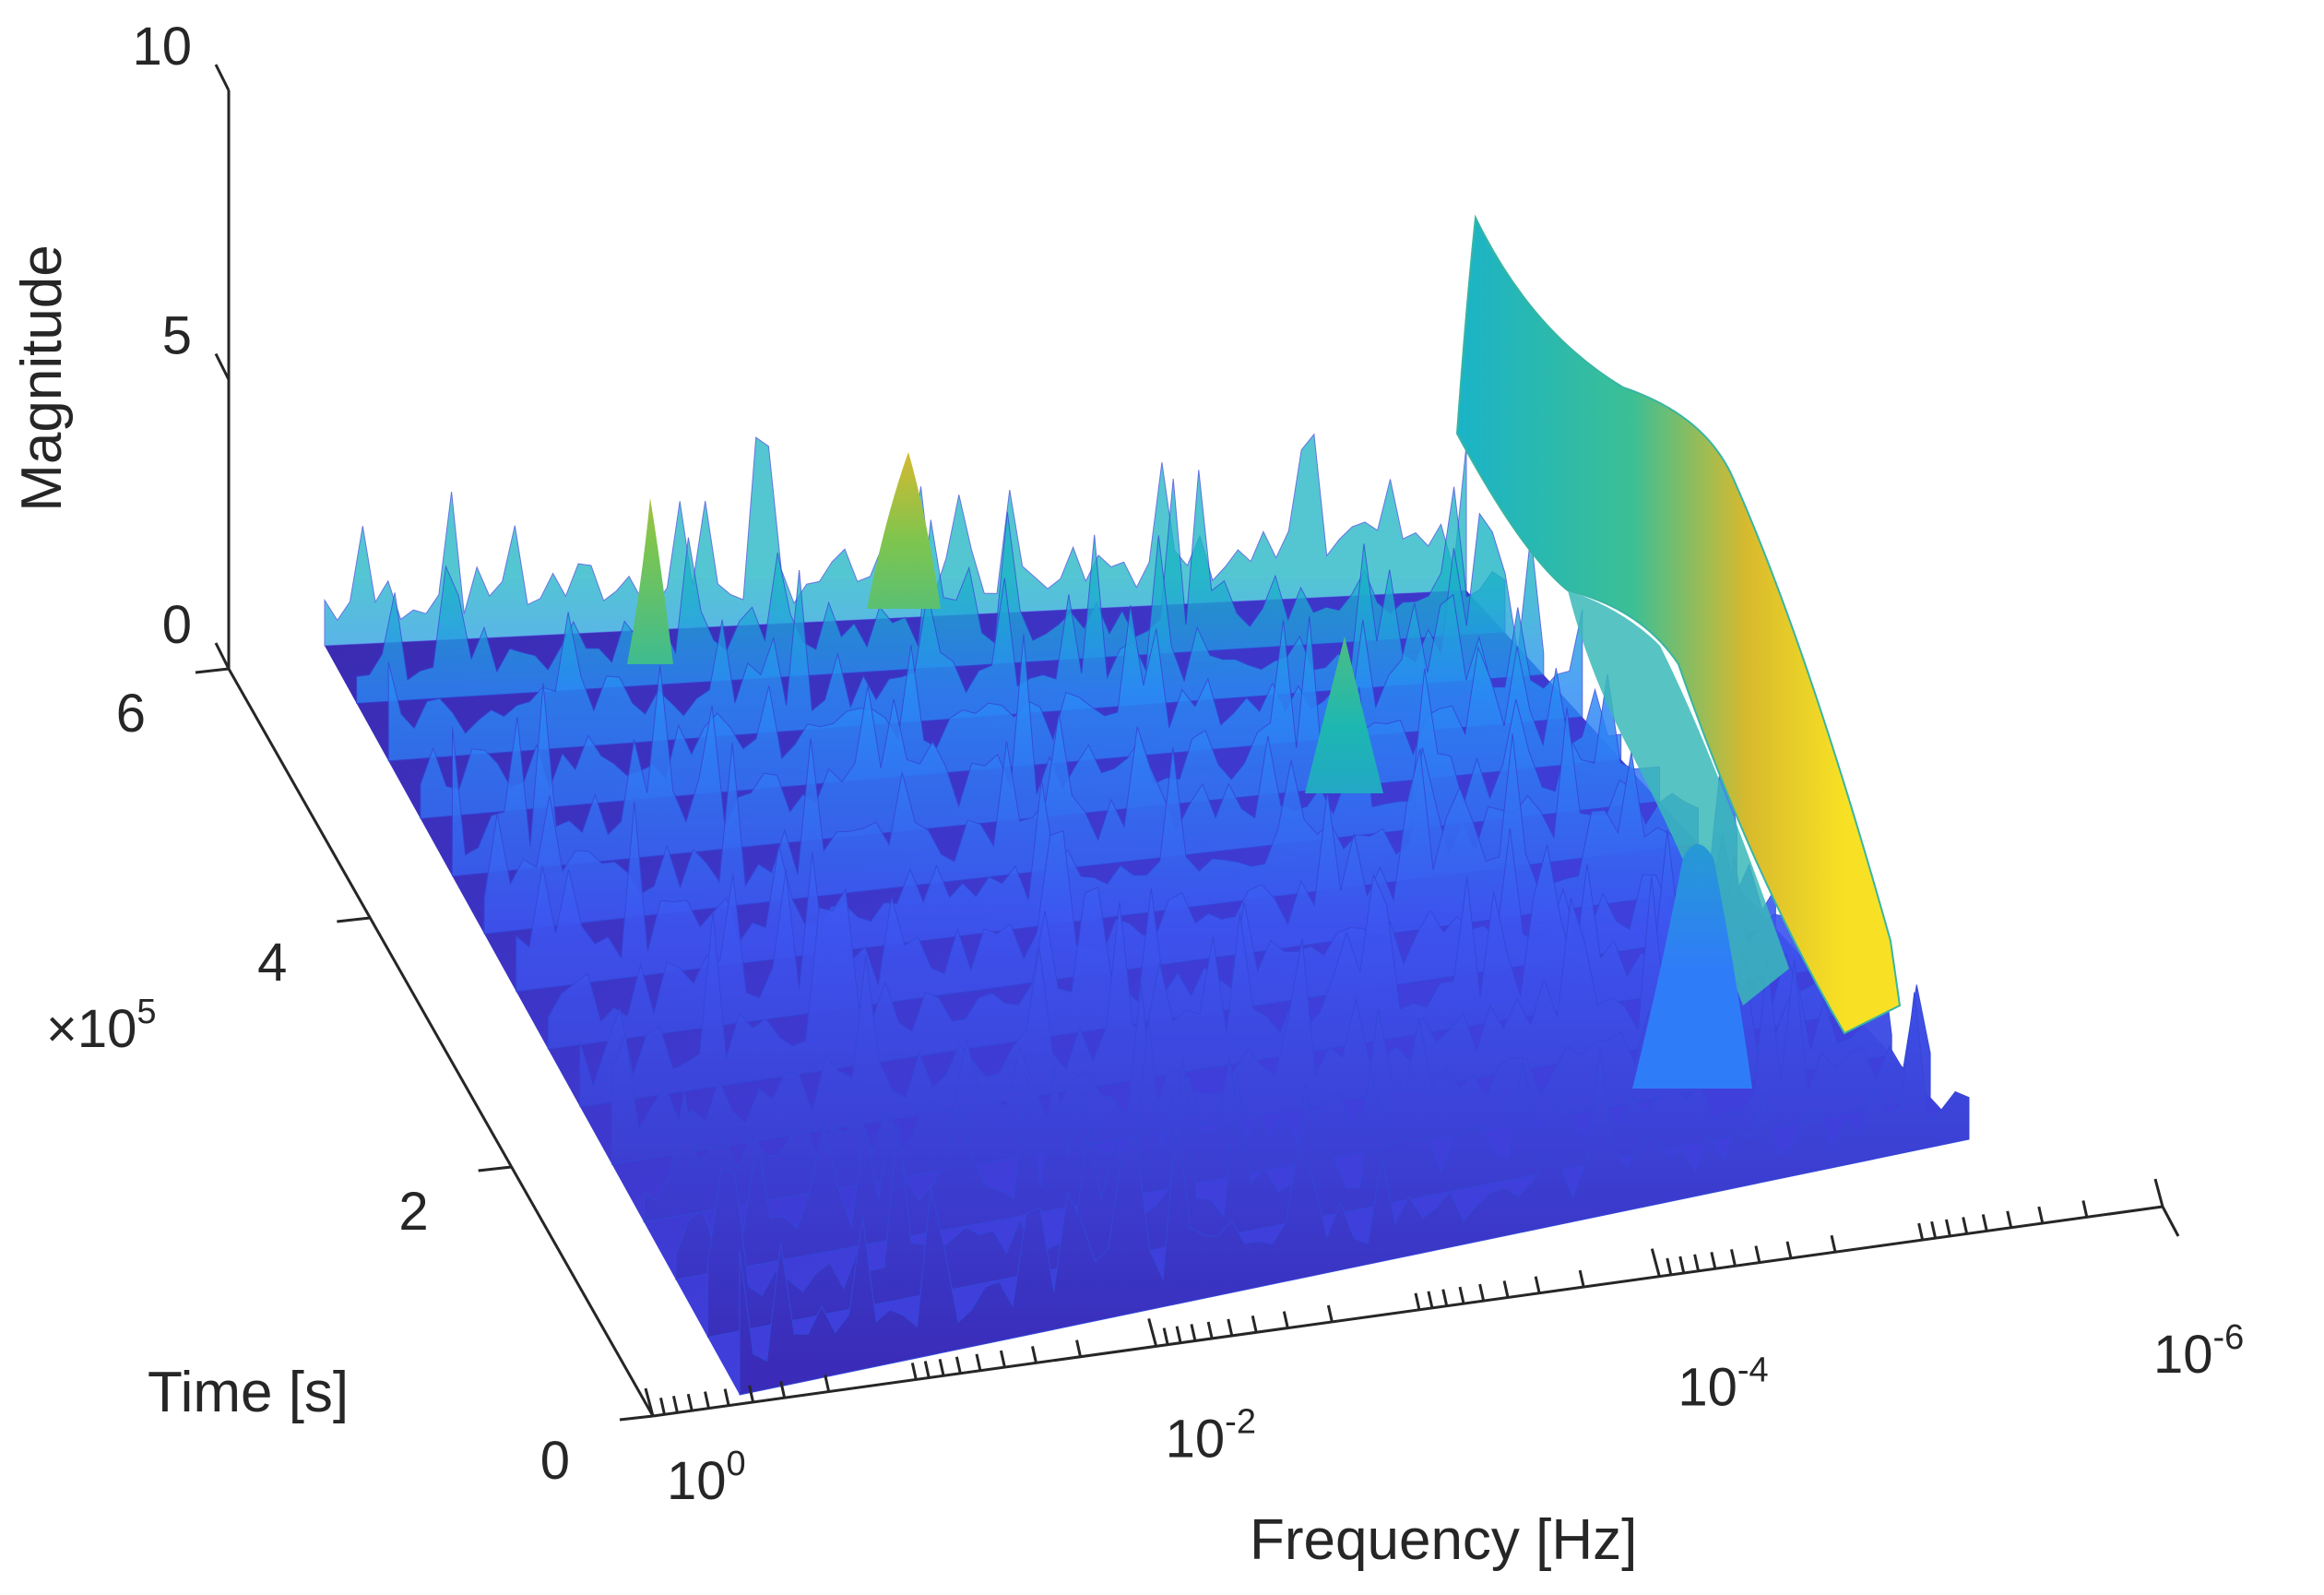 This screenshot has width=2324, height=1595. What do you see at coordinates (413, 1212) in the screenshot?
I see `y-tick-label: 2` at bounding box center [413, 1212].